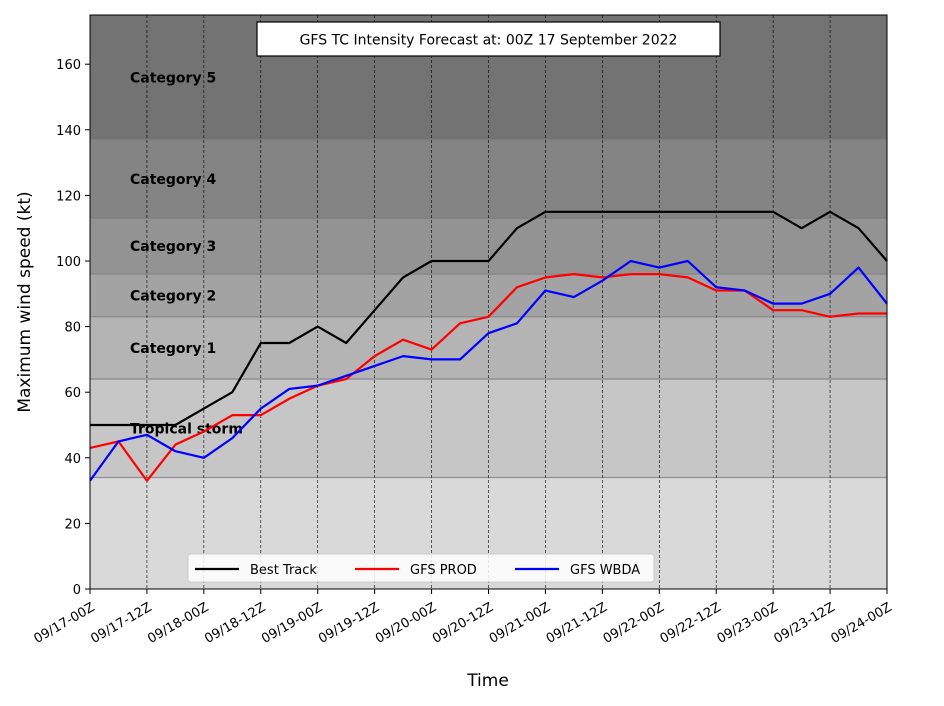 The image size is (944, 706). Describe the element at coordinates (68, 131) in the screenshot. I see `y-tick-label: 140` at that location.